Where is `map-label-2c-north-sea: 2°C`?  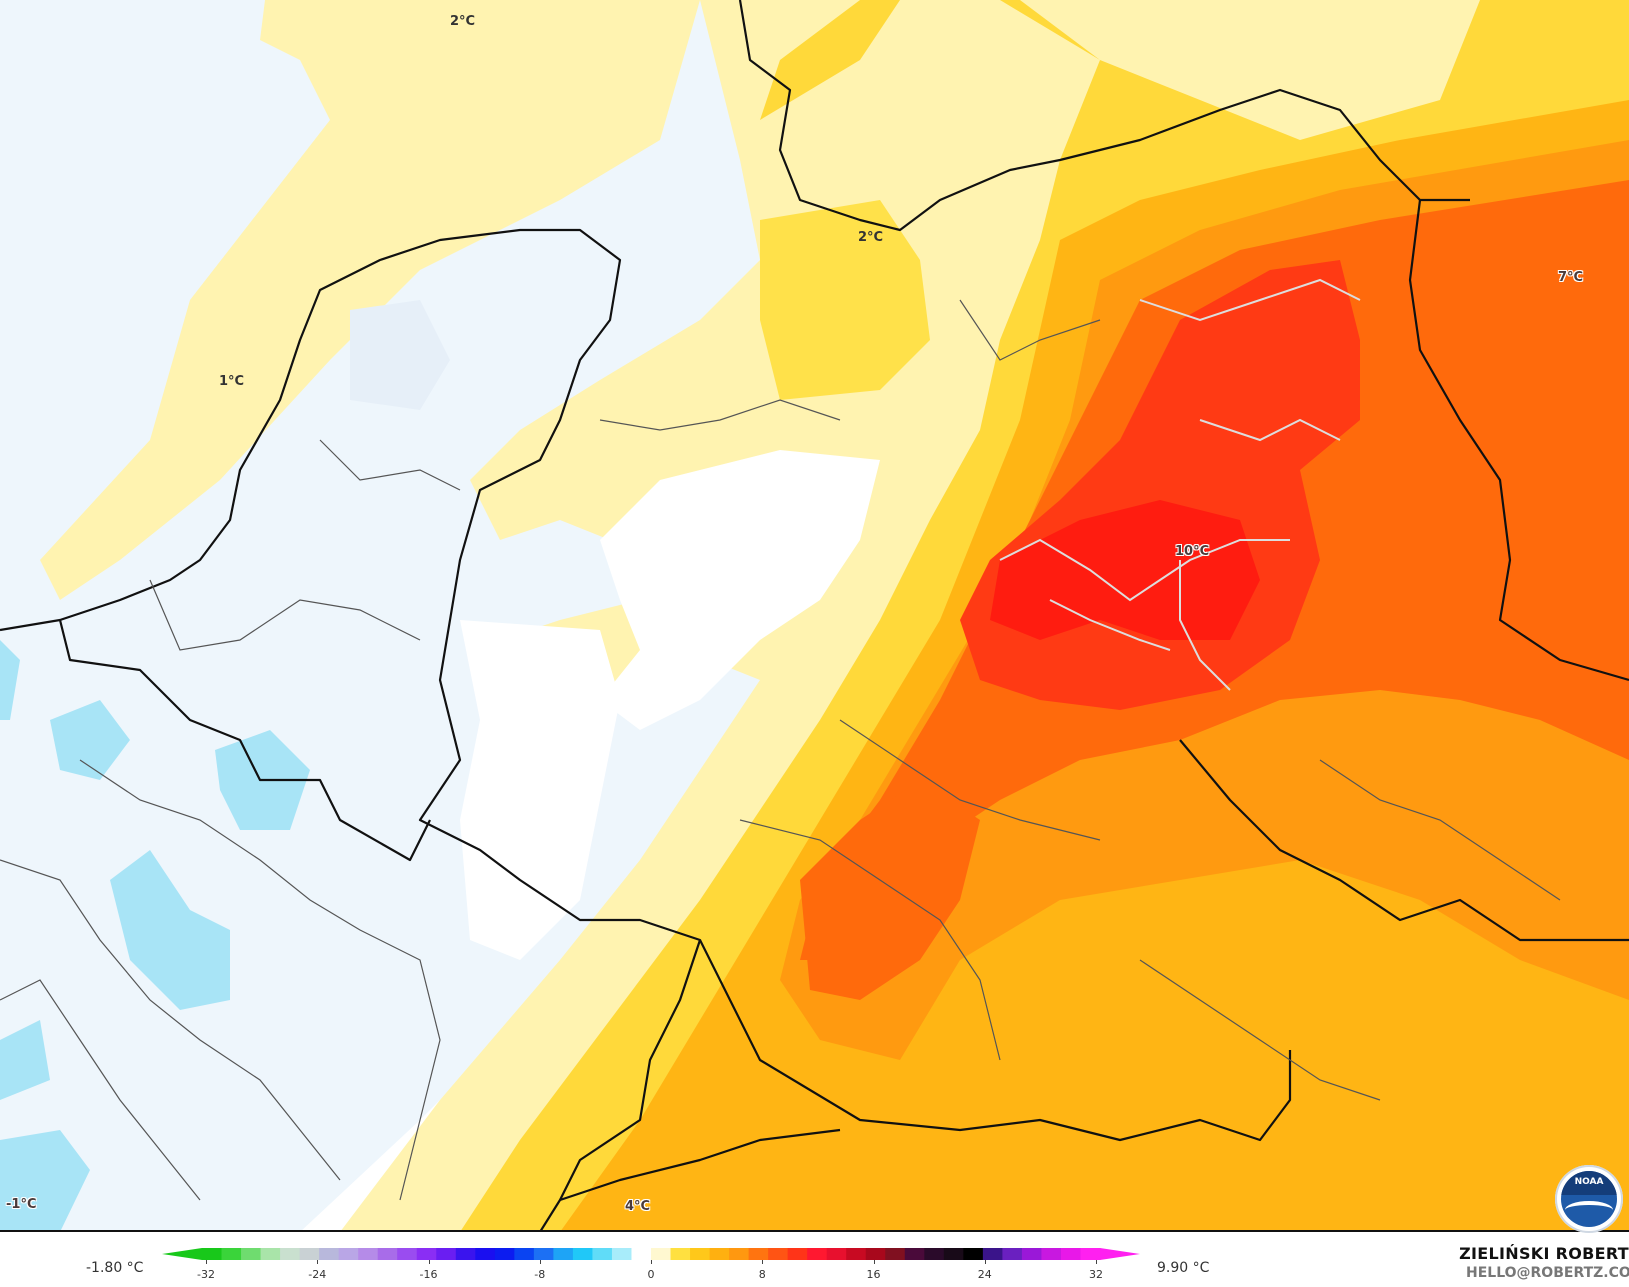
map-label-2c-north-sea: 2°C is located at coordinates (463, 21).